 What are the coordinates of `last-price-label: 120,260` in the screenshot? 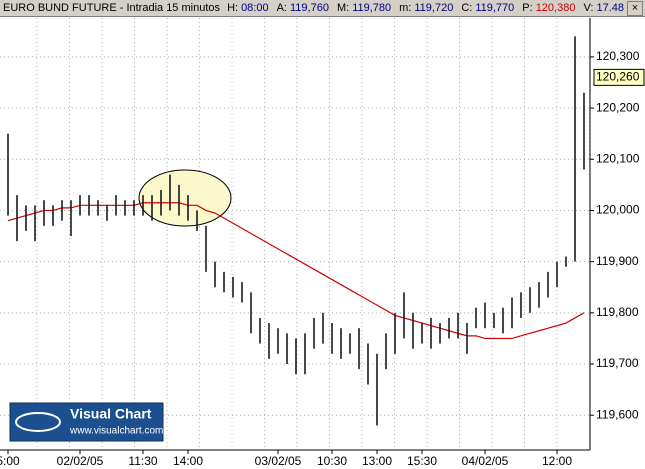 It's located at (618, 77).